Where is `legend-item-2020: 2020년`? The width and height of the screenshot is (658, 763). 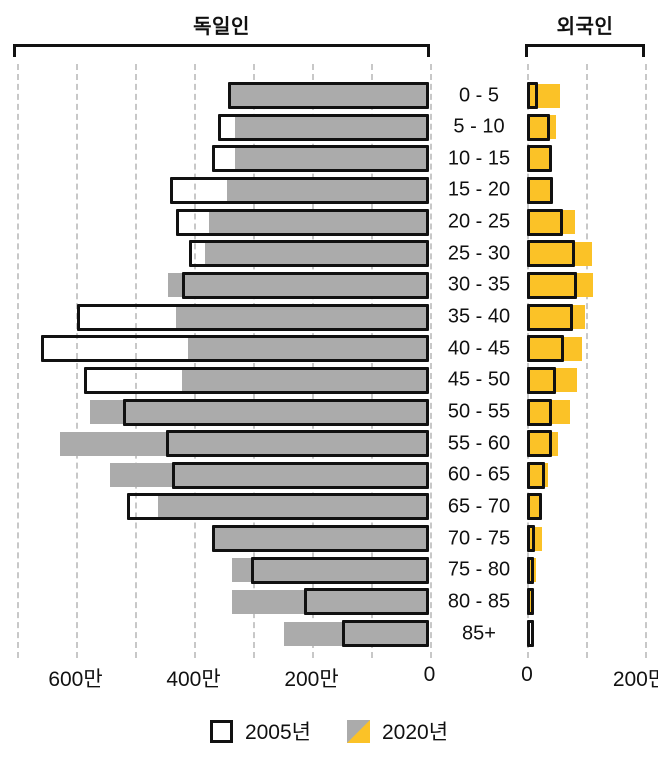 legend-item-2020: 2020년 is located at coordinates (397, 731).